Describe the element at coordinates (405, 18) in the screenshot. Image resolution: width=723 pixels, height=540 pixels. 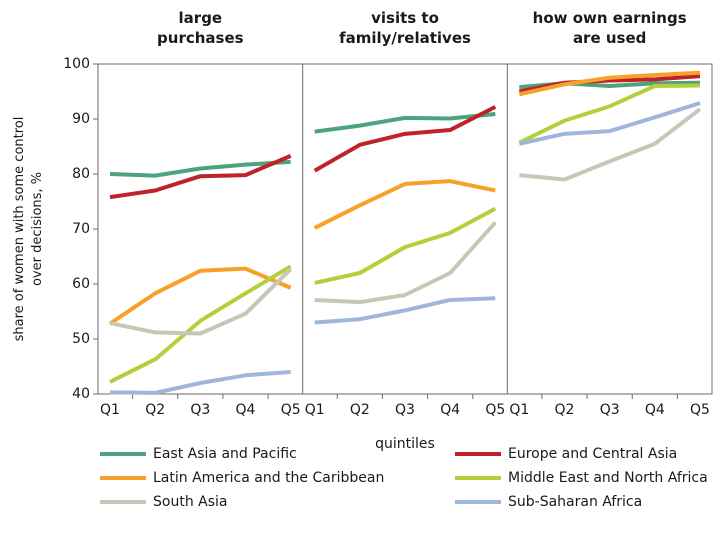
I see `panel-title-line: visits to` at that location.